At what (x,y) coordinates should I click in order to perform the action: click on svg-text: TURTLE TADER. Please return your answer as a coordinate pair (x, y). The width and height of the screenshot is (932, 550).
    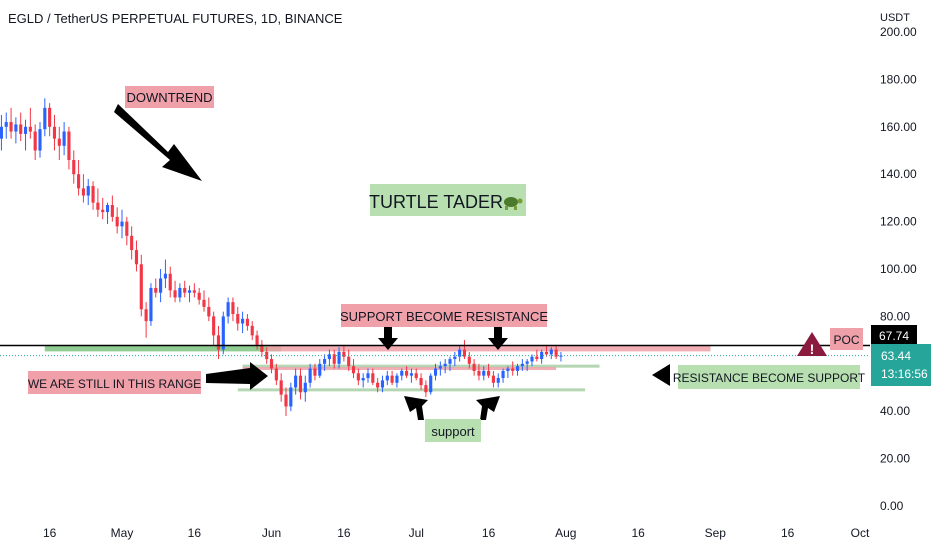
    Looking at the image, I should click on (436, 202).